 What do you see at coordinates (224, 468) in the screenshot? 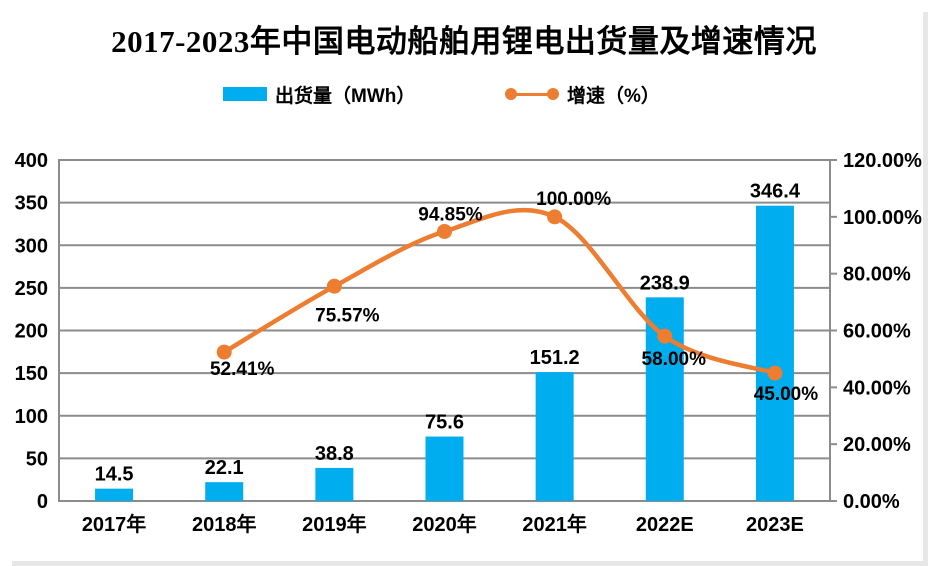
I see `bar-value-label: 22.1` at bounding box center [224, 468].